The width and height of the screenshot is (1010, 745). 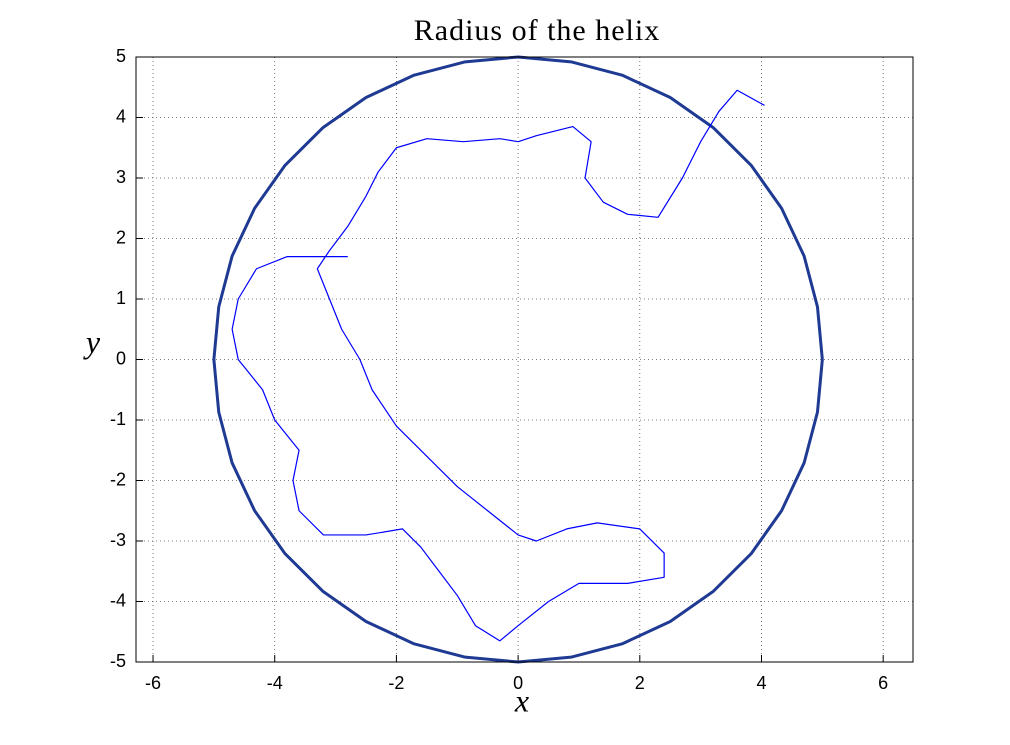 What do you see at coordinates (121, 116) in the screenshot?
I see `y-tick-label: 4` at bounding box center [121, 116].